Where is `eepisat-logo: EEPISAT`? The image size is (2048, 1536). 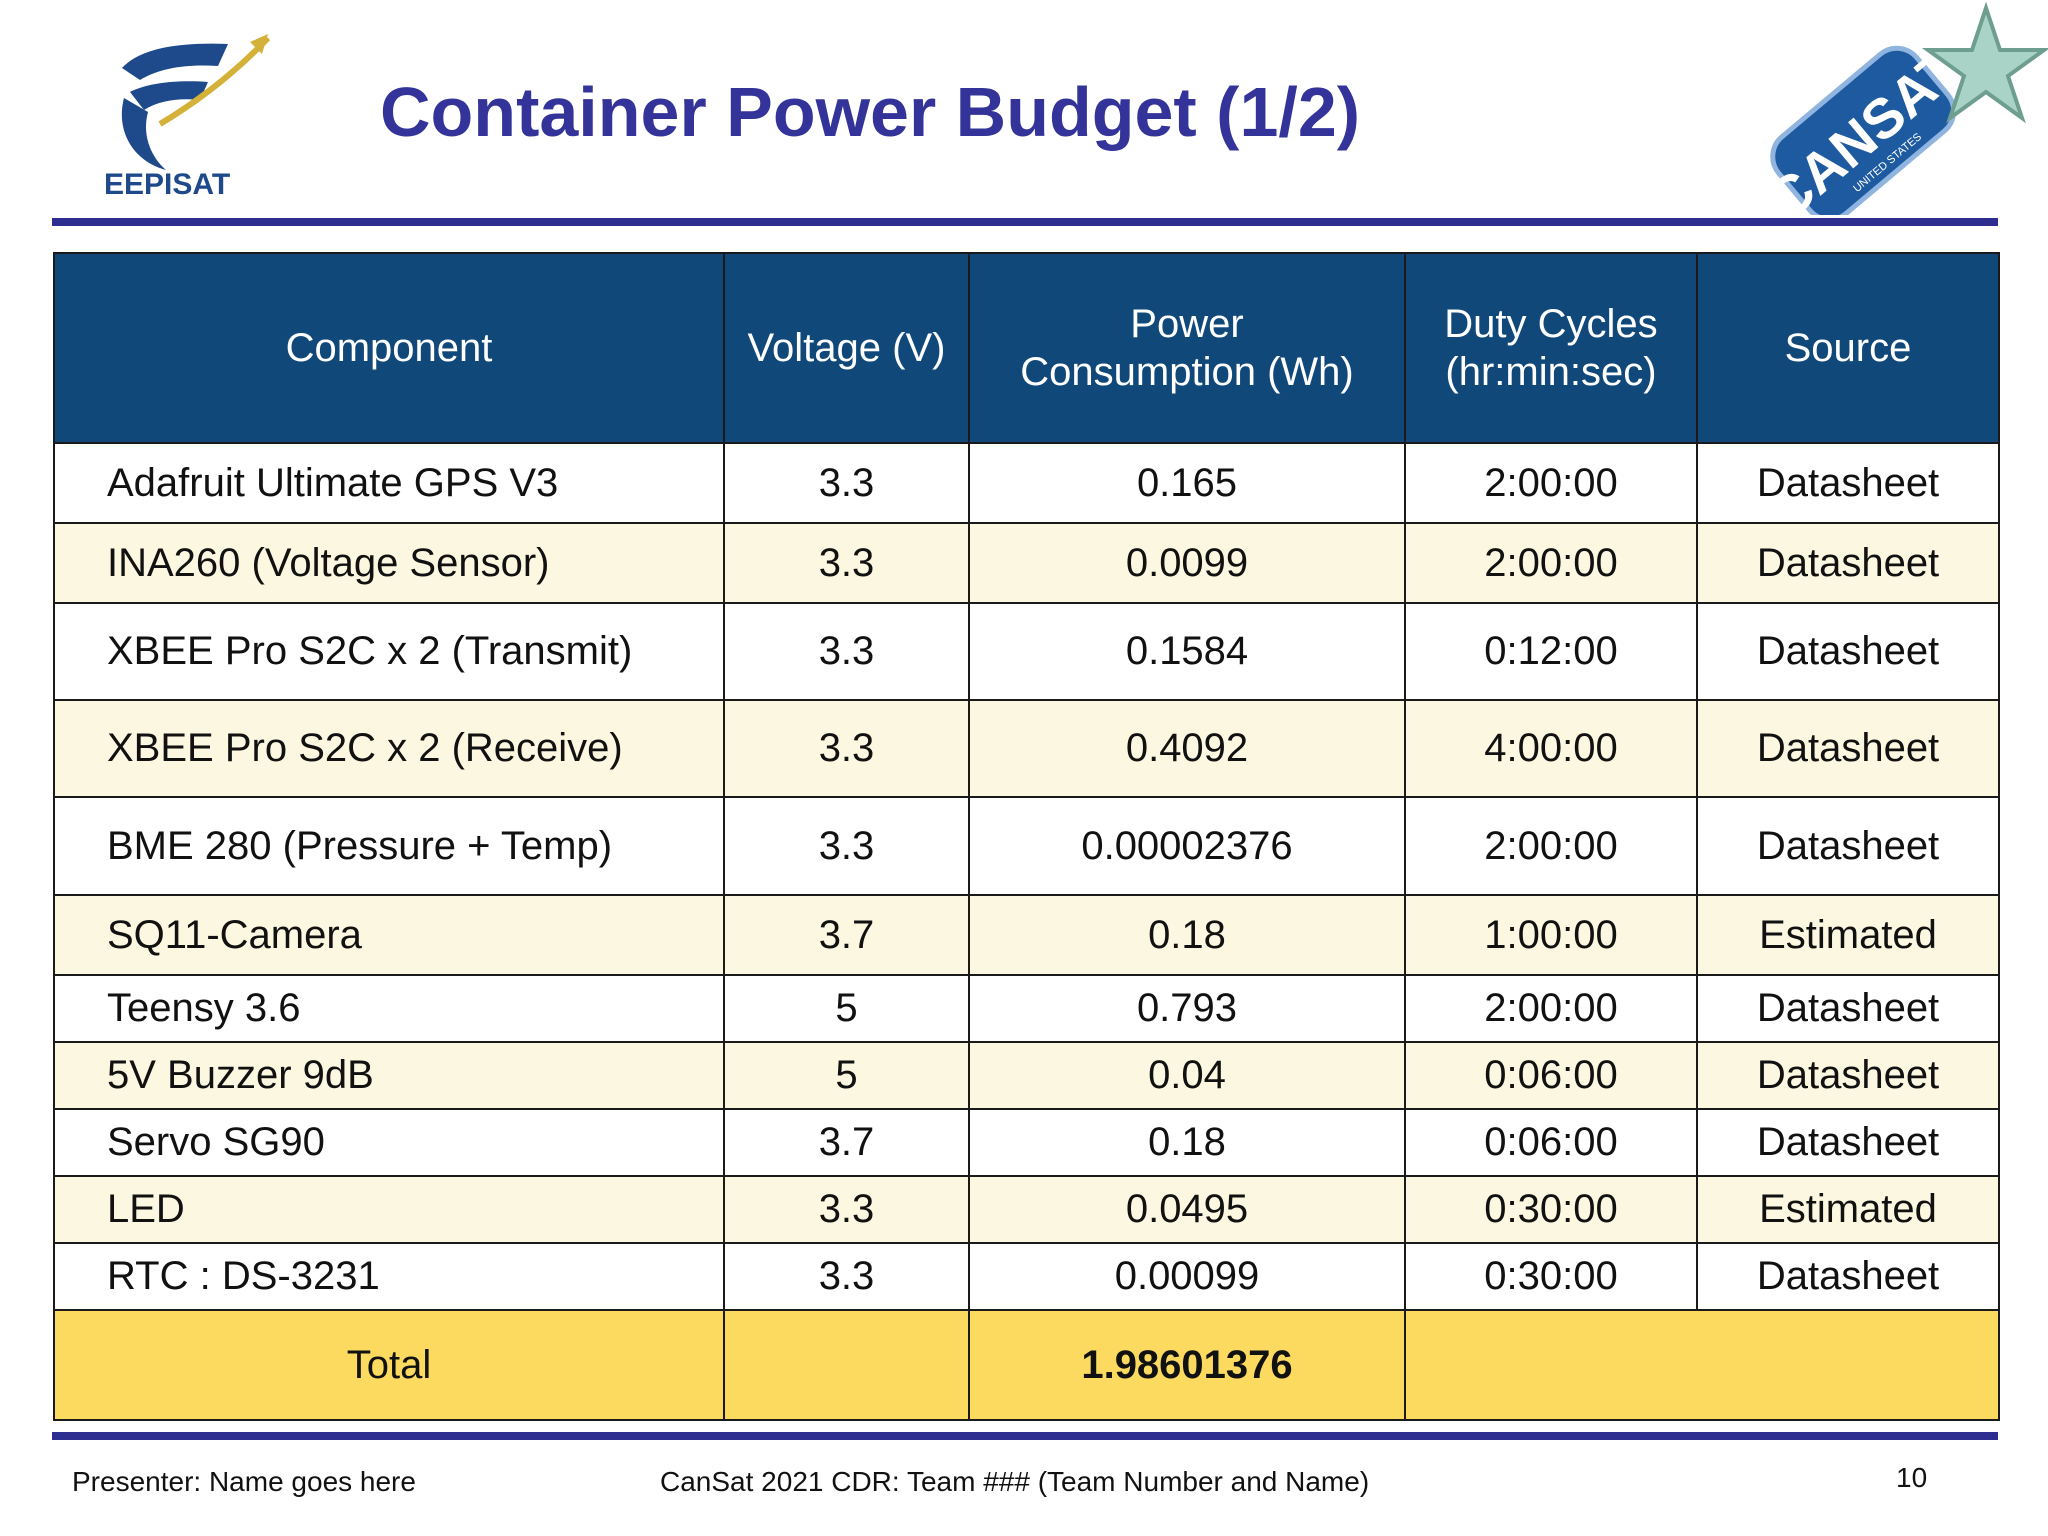
eepisat-logo: EEPISAT is located at coordinates (187, 116).